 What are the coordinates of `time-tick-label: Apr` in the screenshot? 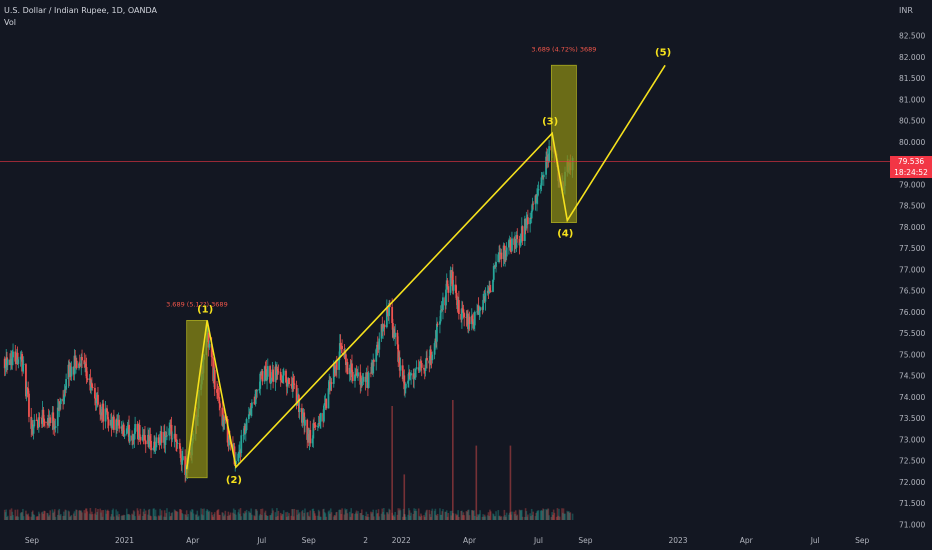 It's located at (747, 540).